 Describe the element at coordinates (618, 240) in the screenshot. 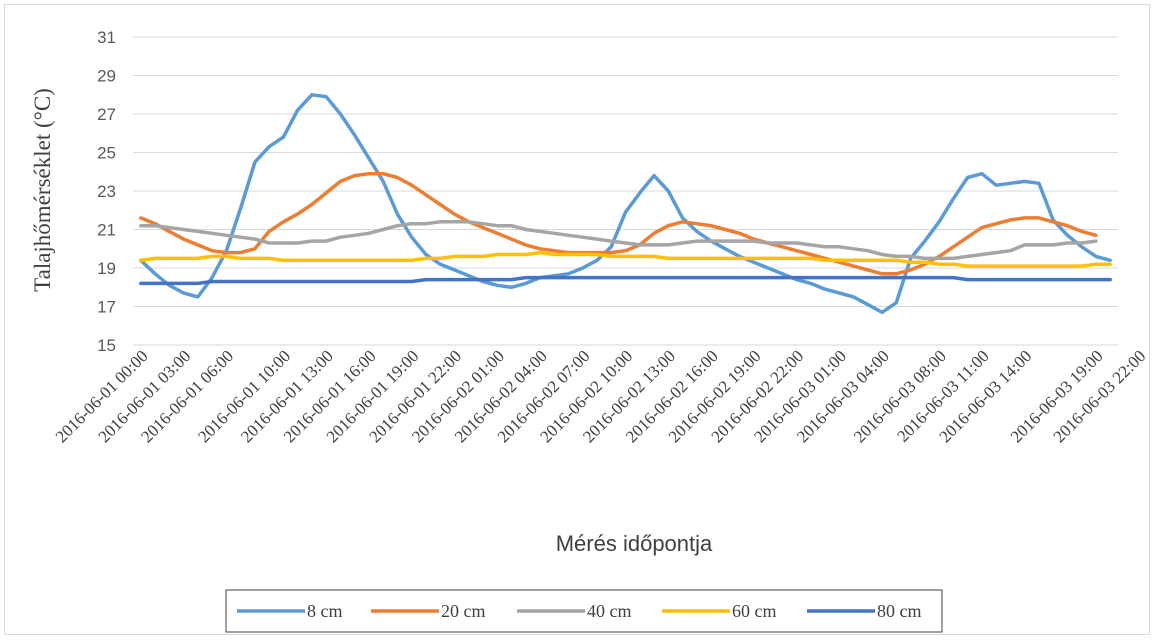

I see `series-line-40-cm` at that location.